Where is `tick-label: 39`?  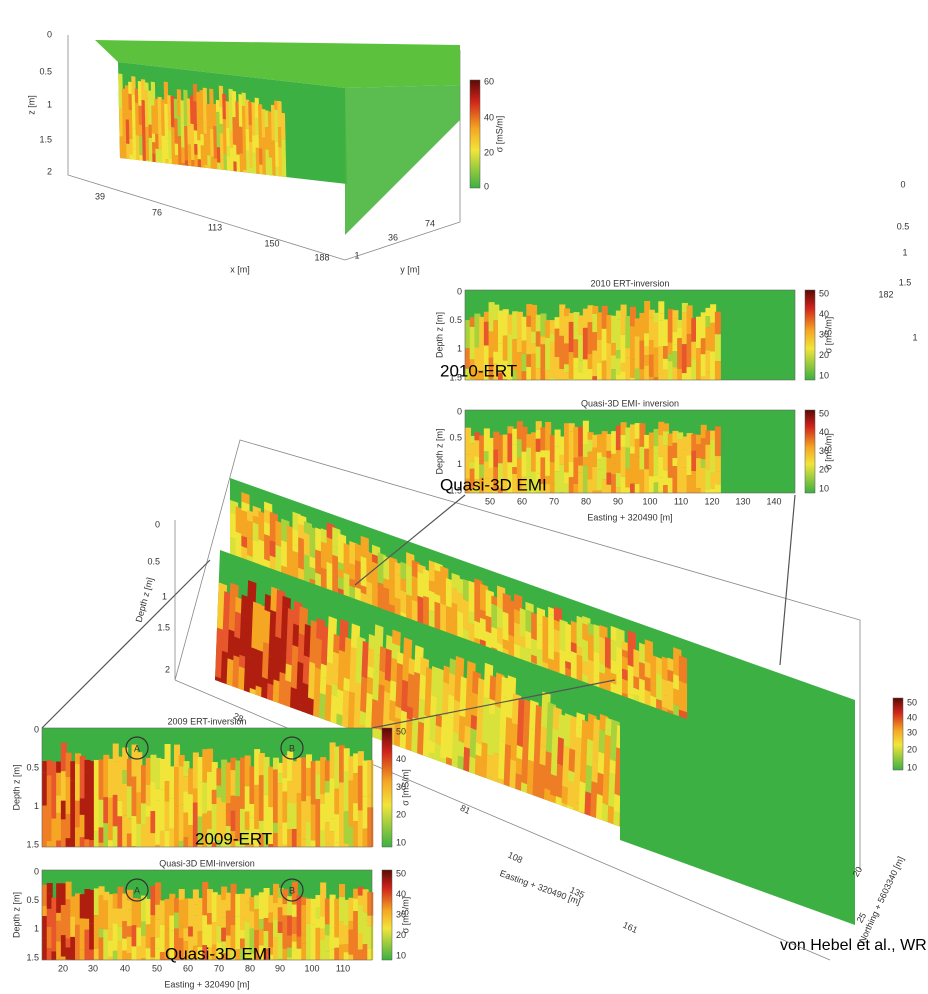
tick-label: 39 is located at coordinates (100, 196).